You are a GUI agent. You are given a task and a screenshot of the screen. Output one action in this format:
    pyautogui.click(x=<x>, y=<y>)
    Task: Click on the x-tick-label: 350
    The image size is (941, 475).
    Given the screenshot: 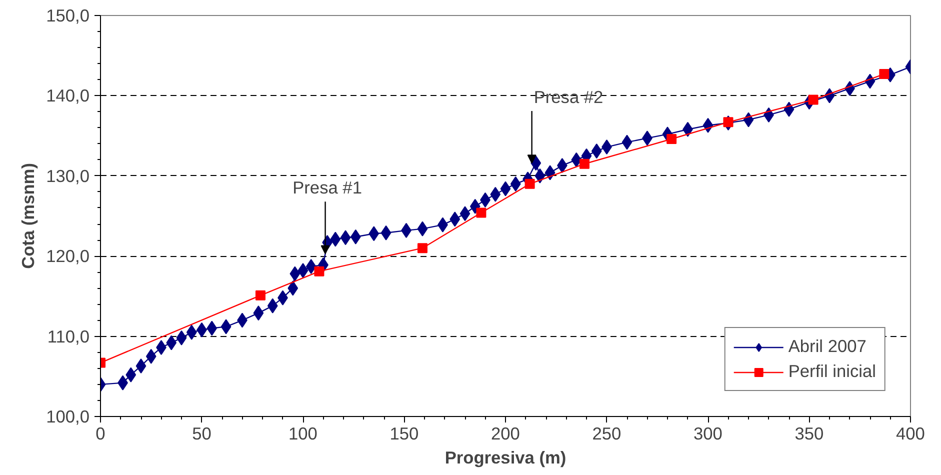 What is the action you would take?
    pyautogui.click(x=809, y=434)
    